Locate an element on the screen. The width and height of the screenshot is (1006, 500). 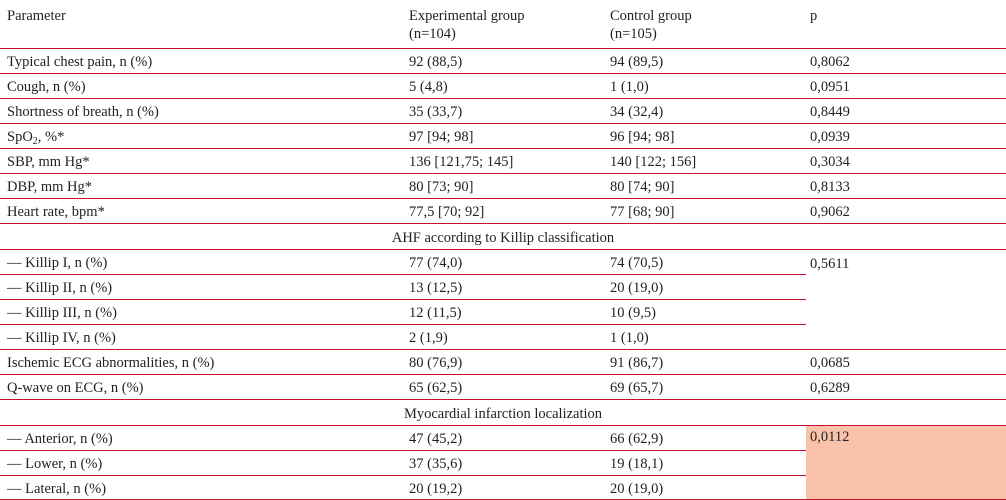
spo2-subscript: 2 is located at coordinates (35, 141).